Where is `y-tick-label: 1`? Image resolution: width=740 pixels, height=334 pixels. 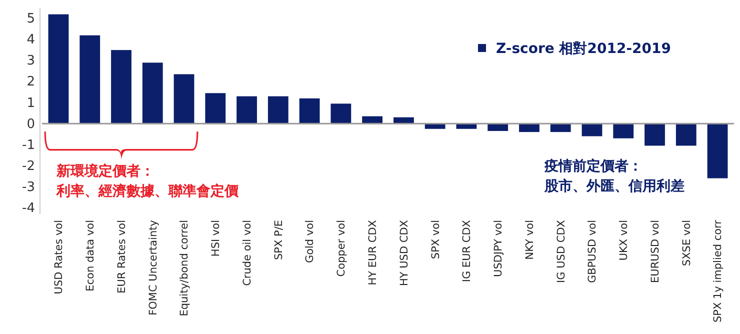 y-tick-label: 1 is located at coordinates (30, 103).